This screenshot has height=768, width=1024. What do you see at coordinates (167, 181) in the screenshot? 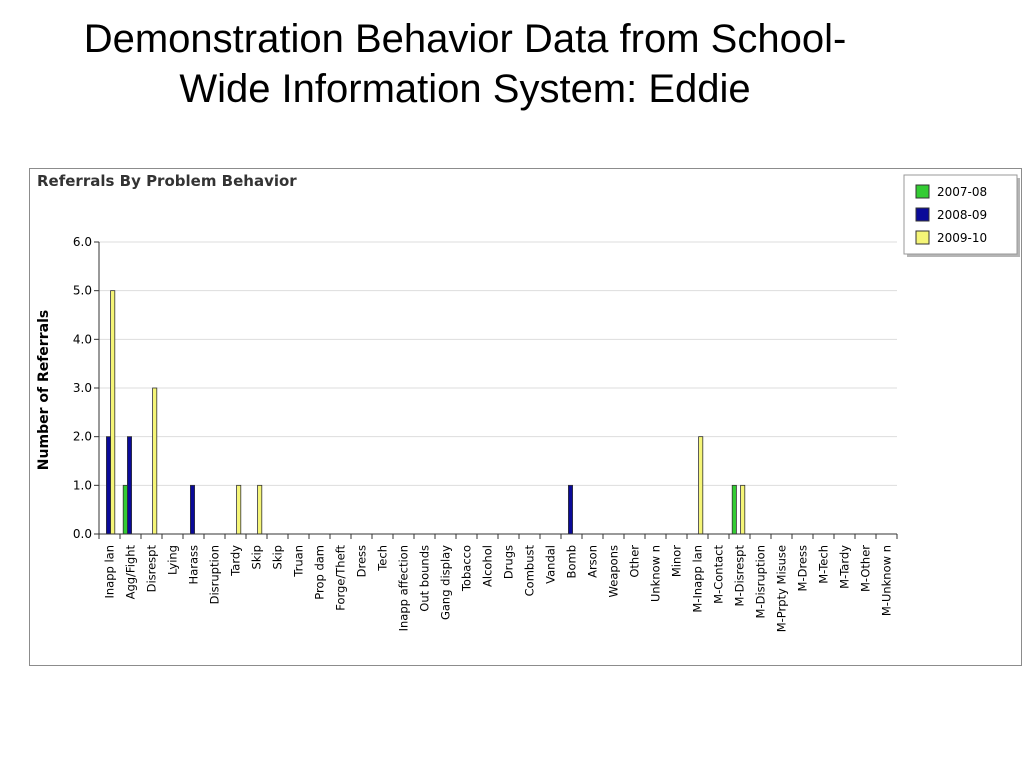
I see `chart-title: Referrals By Problem Behavior` at bounding box center [167, 181].